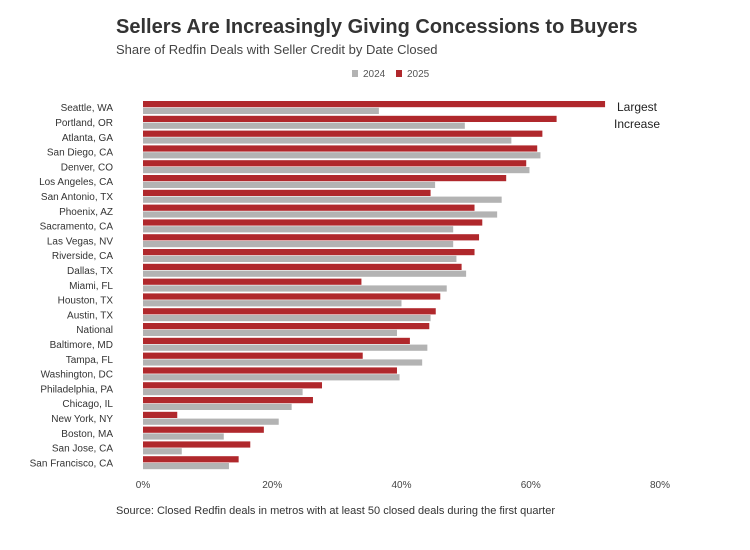 Image resolution: width=750 pixels, height=550 pixels. I want to click on annotation-text: Increase, so click(637, 124).